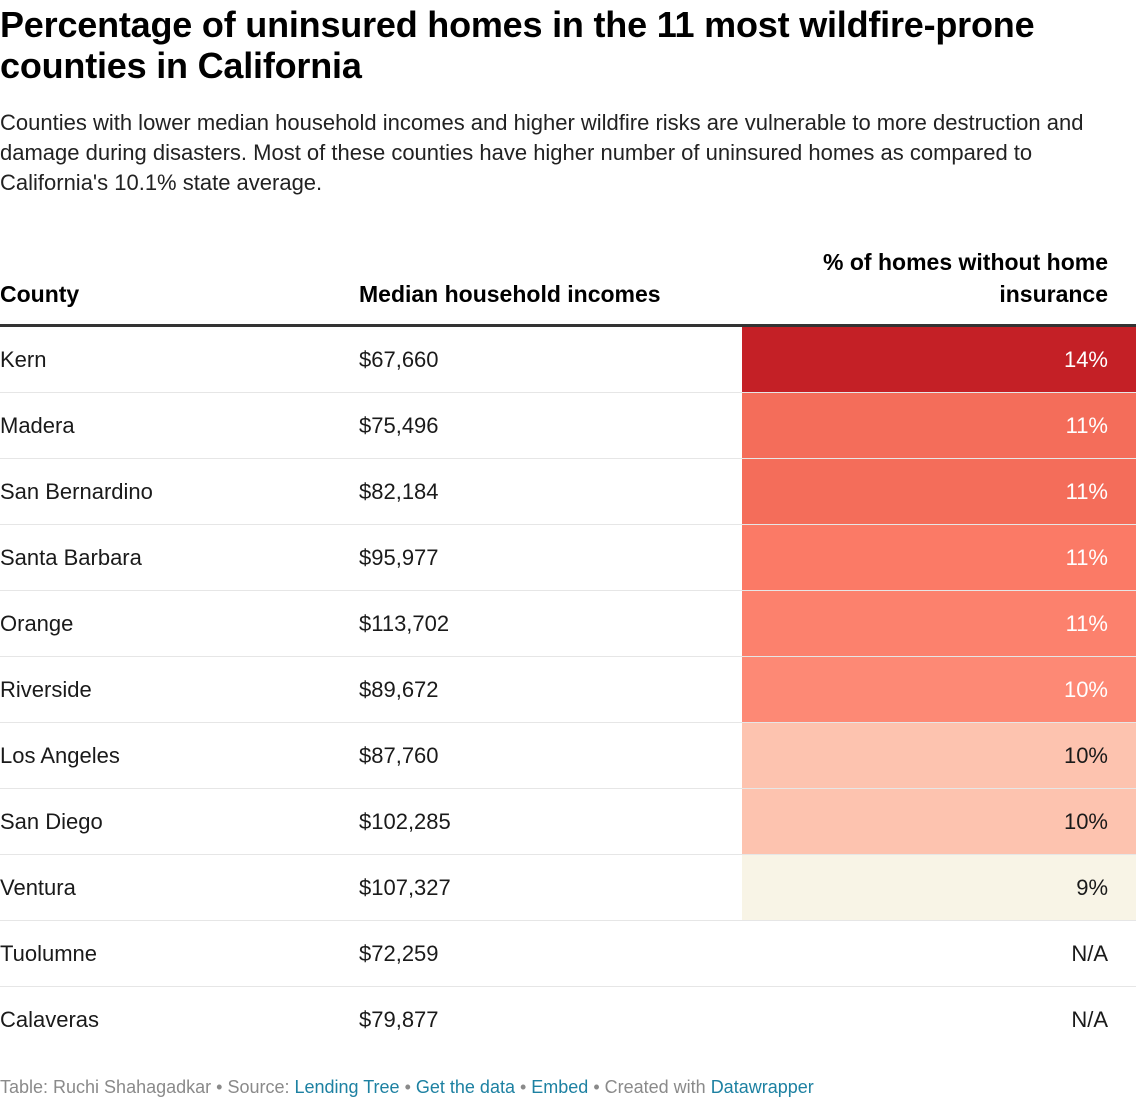  What do you see at coordinates (399, 1019) in the screenshot?
I see `income-cell: $79,877` at bounding box center [399, 1019].